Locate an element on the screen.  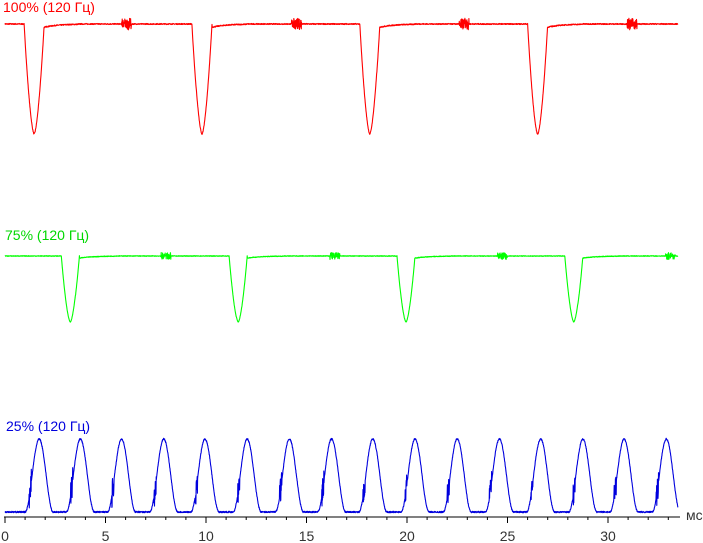
x-tick-label: 30 is located at coordinates (608, 535).